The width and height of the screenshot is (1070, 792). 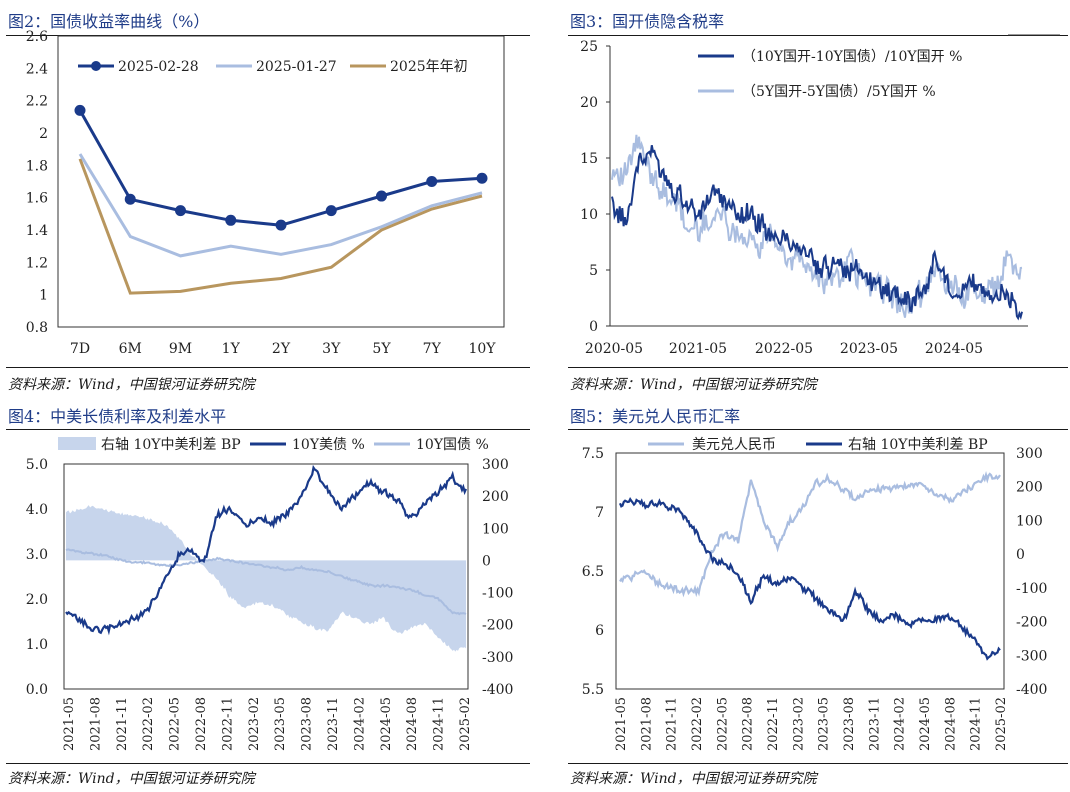 I want to click on y-tick-label: 7, so click(x=599, y=513).